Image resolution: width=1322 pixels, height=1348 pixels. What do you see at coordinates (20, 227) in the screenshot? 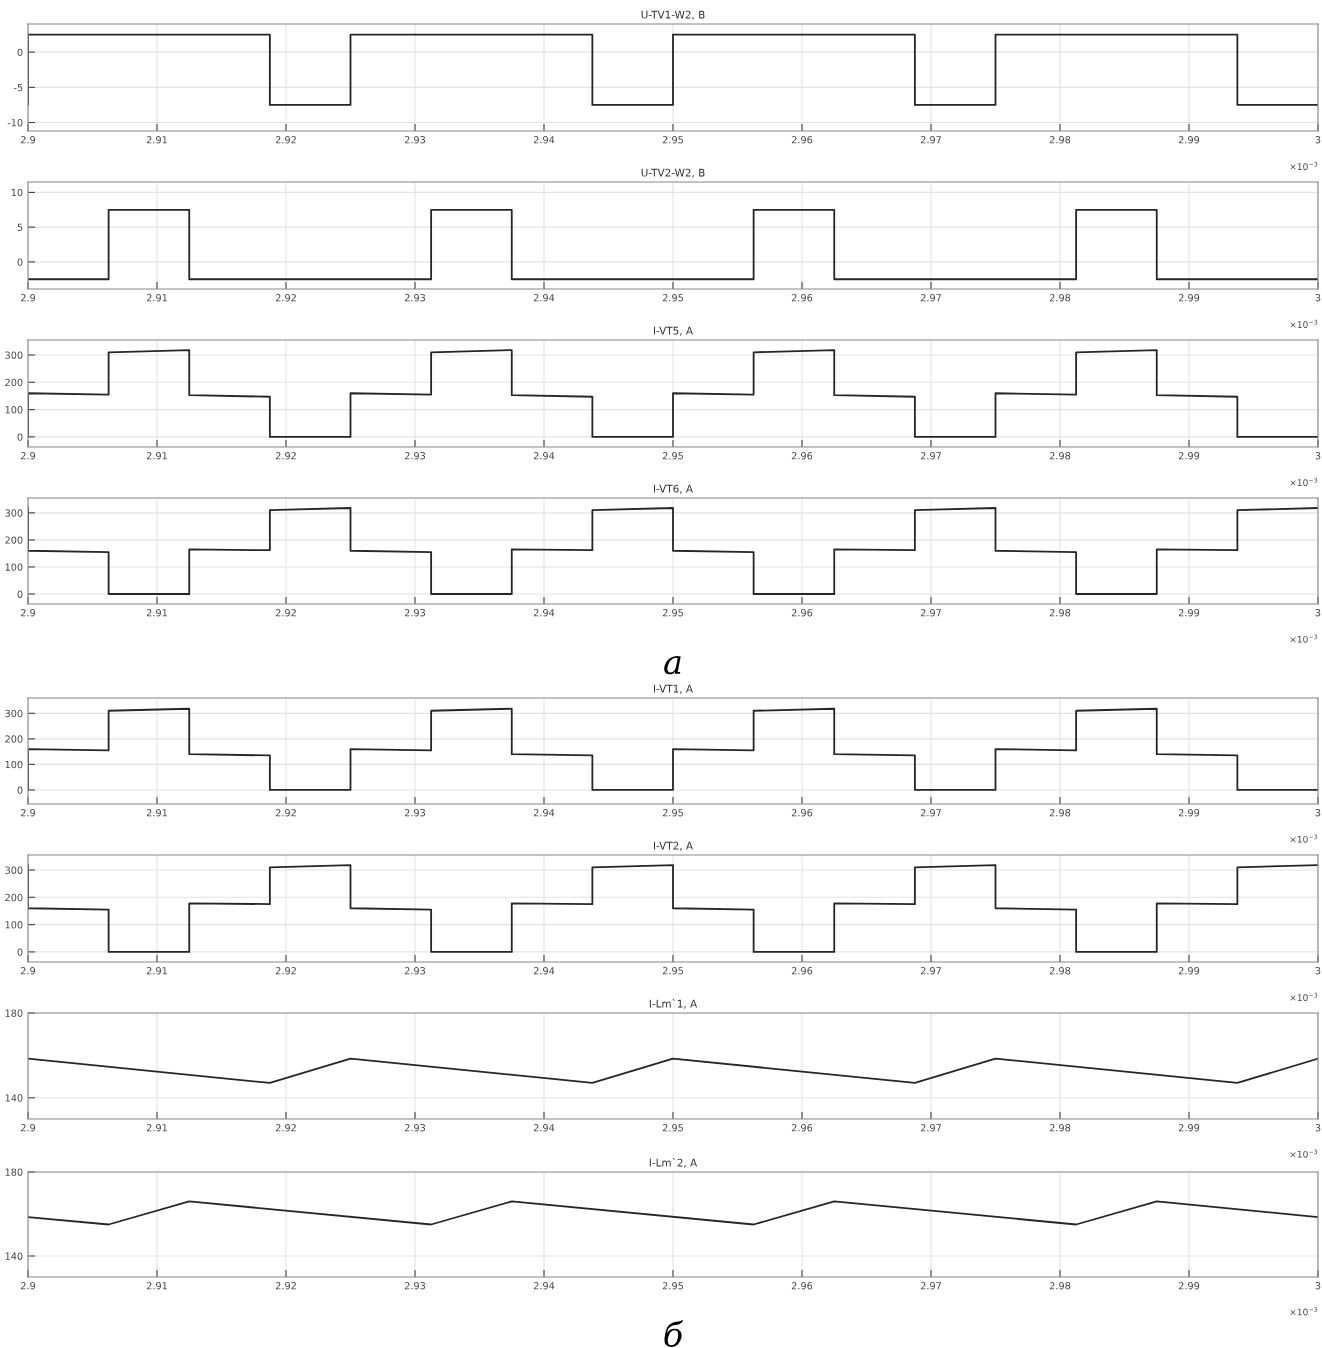
I see `y-tick-label: 5` at bounding box center [20, 227].